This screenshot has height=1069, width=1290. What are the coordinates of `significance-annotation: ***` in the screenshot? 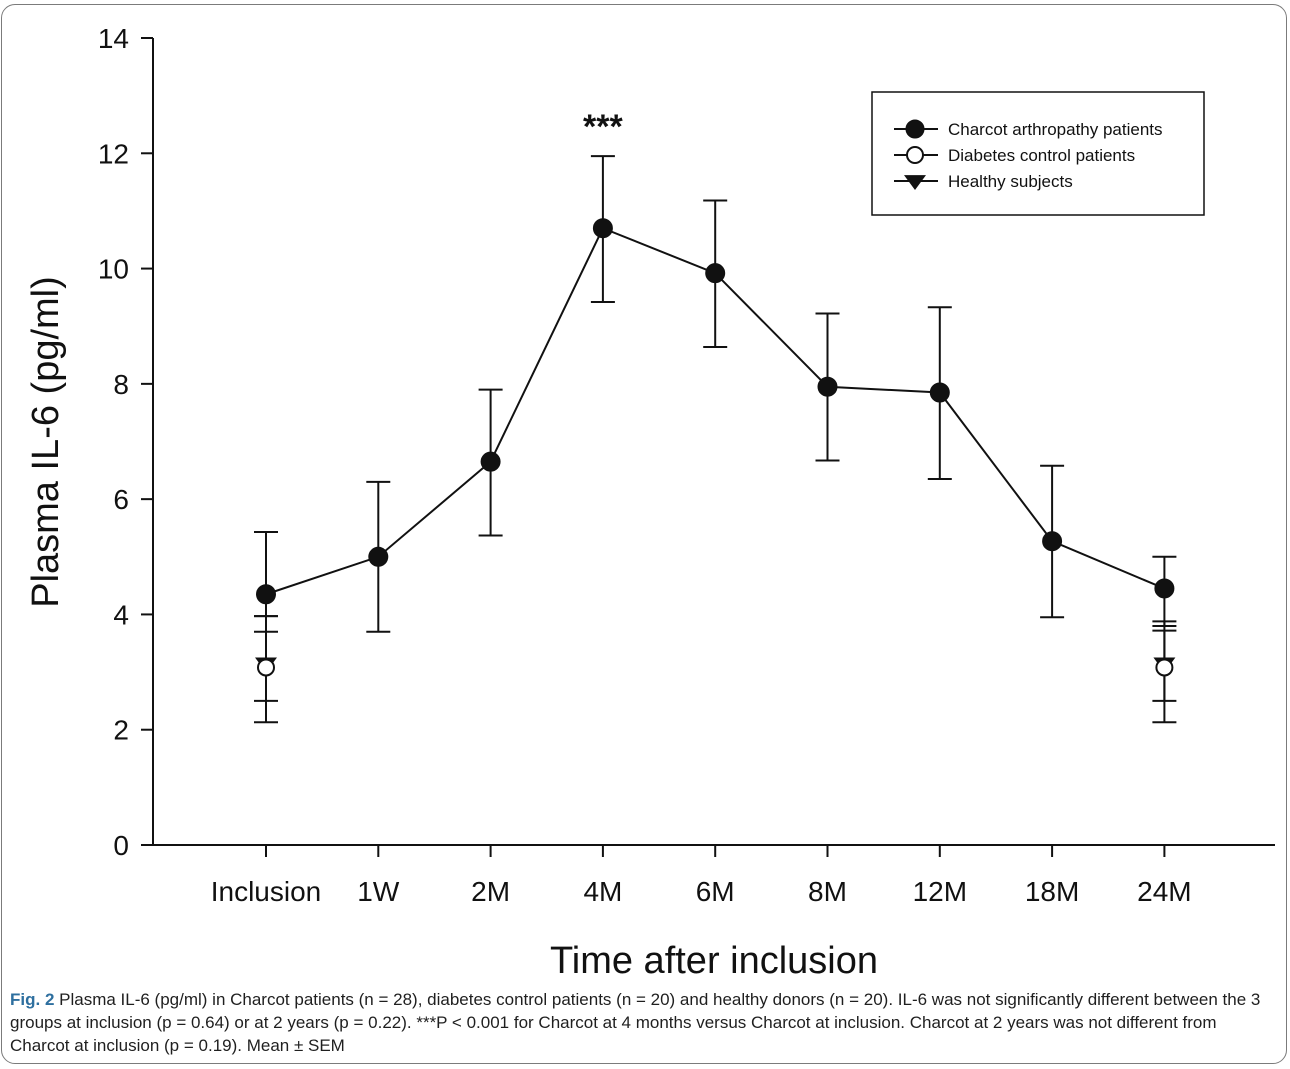 It's located at (603, 127).